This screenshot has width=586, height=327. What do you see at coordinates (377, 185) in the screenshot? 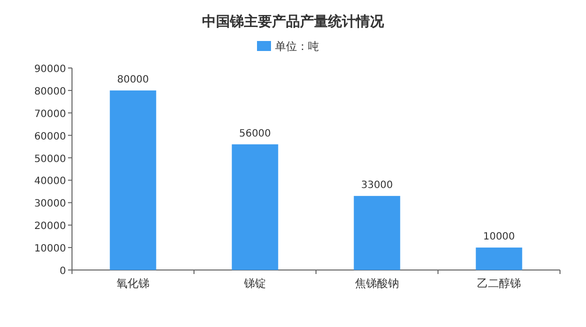
I see `data-label: 33000` at bounding box center [377, 185].